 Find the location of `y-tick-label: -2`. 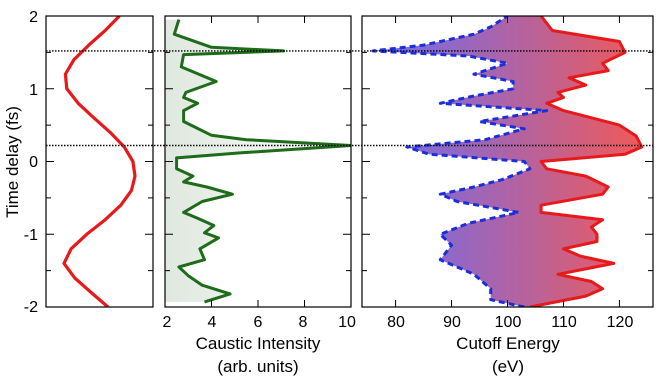

y-tick-label: -2 is located at coordinates (31, 307).